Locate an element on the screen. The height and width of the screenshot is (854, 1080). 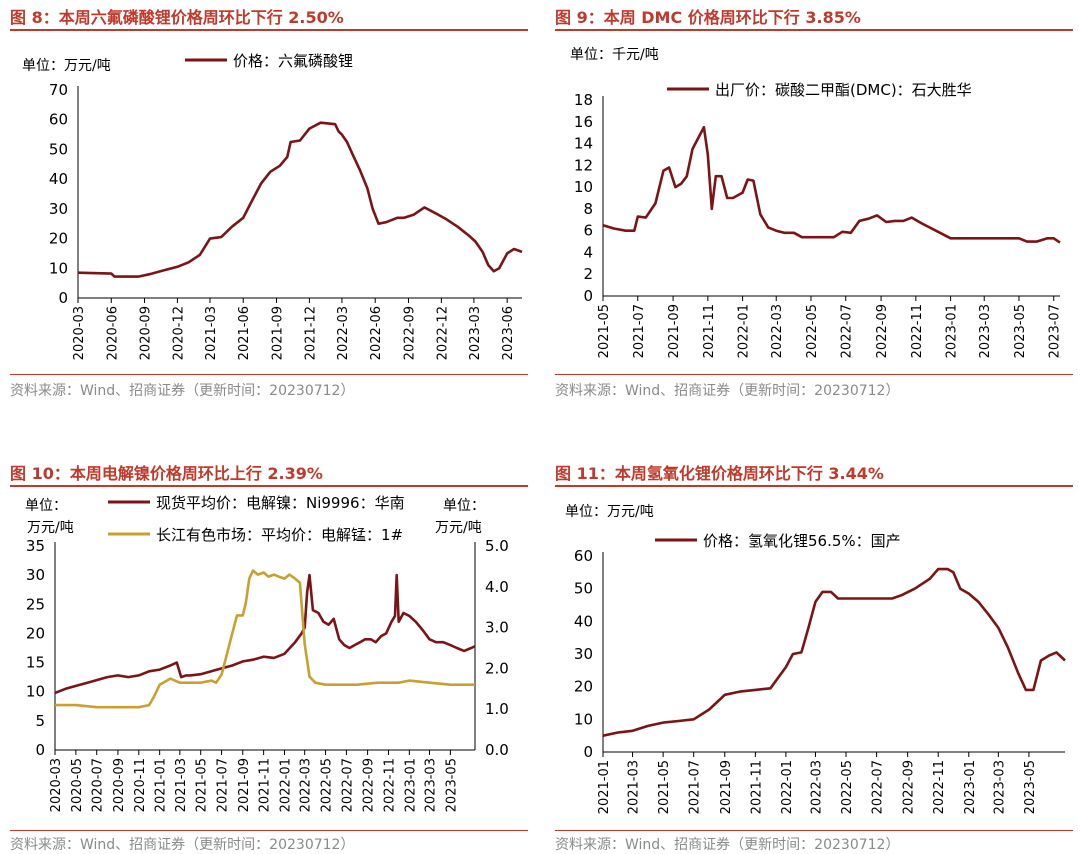
x-tick-label: 2022-09 is located at coordinates (369, 785).